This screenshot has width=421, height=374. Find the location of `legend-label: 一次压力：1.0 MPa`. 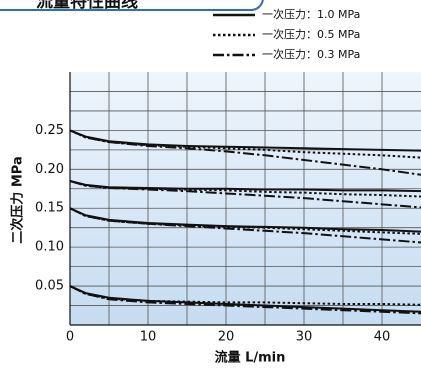

legend-label: 一次压力：1.0 MPa is located at coordinates (311, 14).